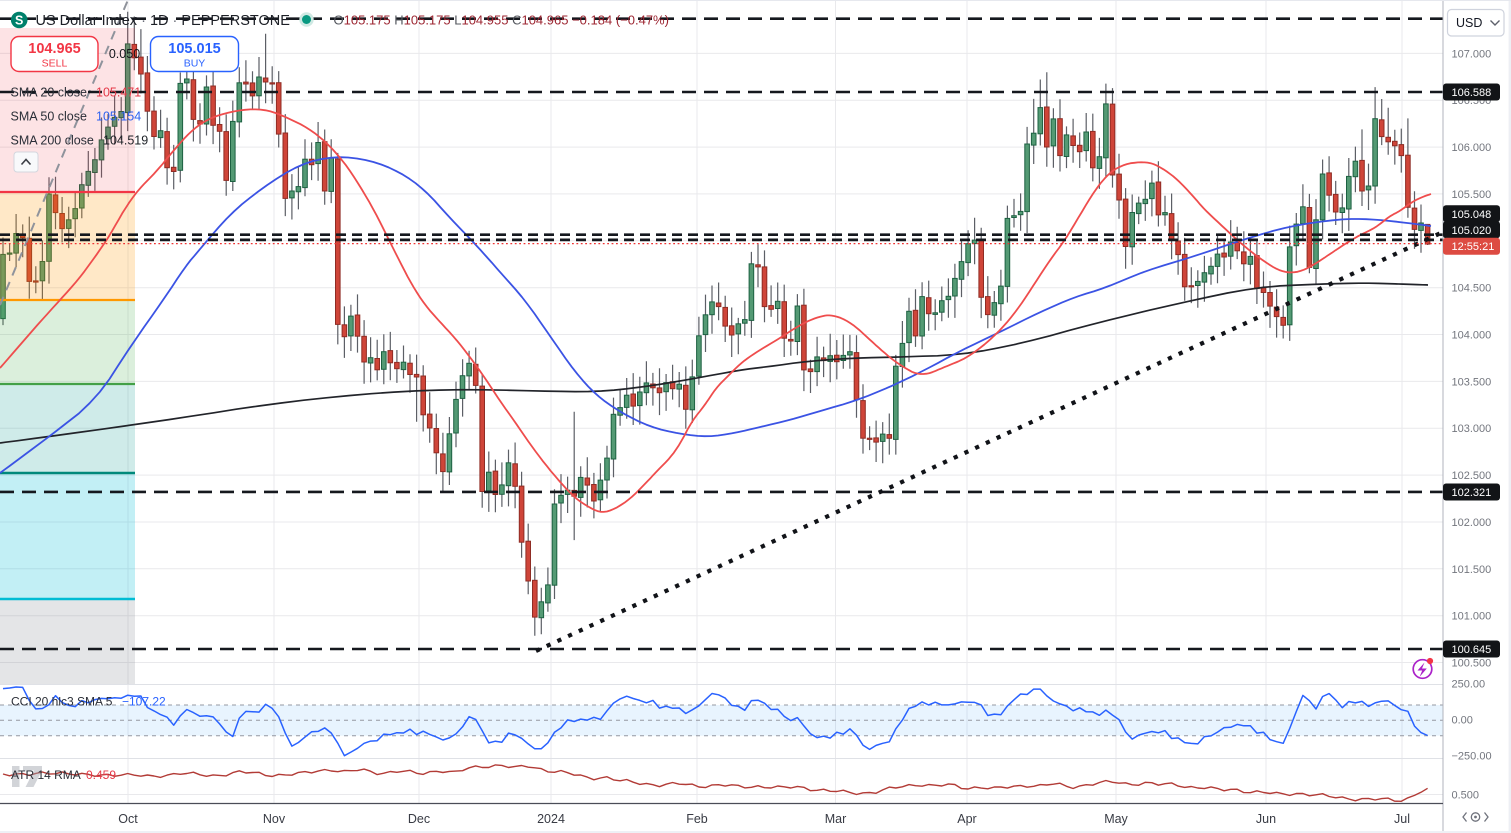 The width and height of the screenshot is (1511, 833). I want to click on svg-text: 102.321, so click(1472, 493).